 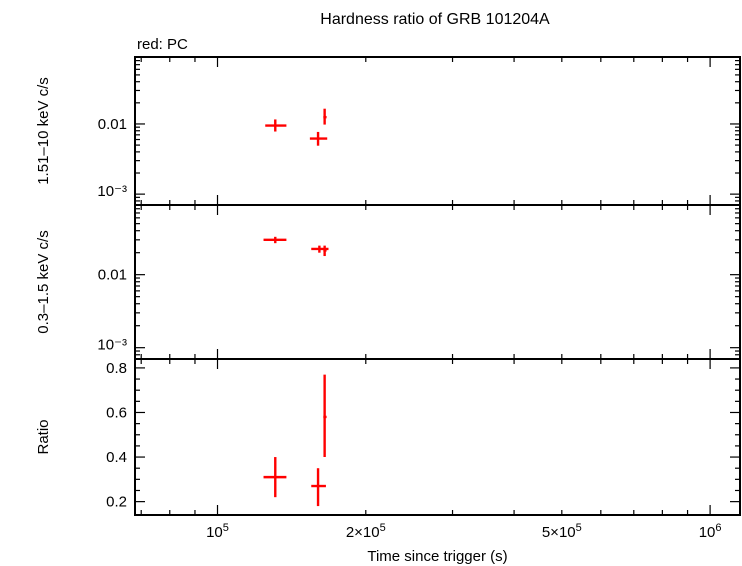 I want to click on panel-ratio-ytick-label: 0.6, so click(x=116, y=412).